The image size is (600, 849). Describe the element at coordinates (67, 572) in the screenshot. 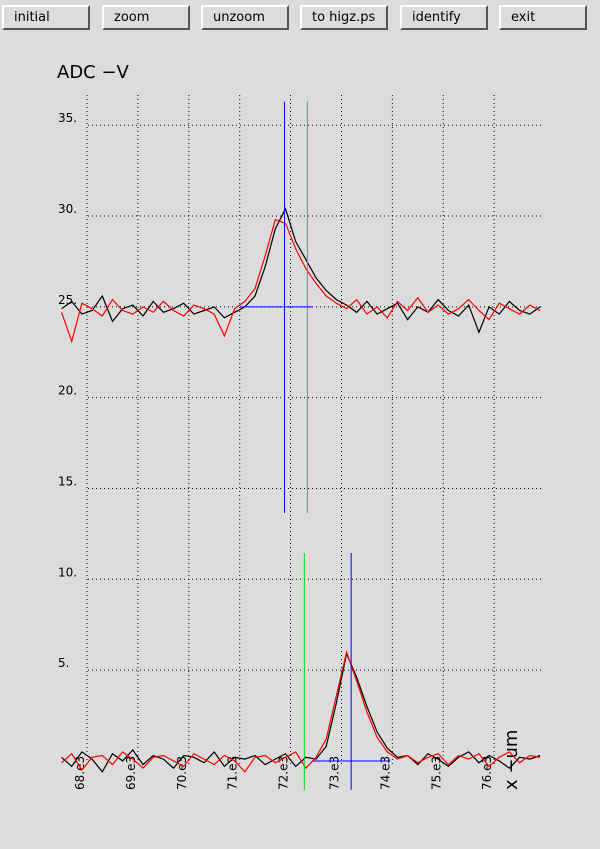

I see `y-tick-label: 10.` at that location.